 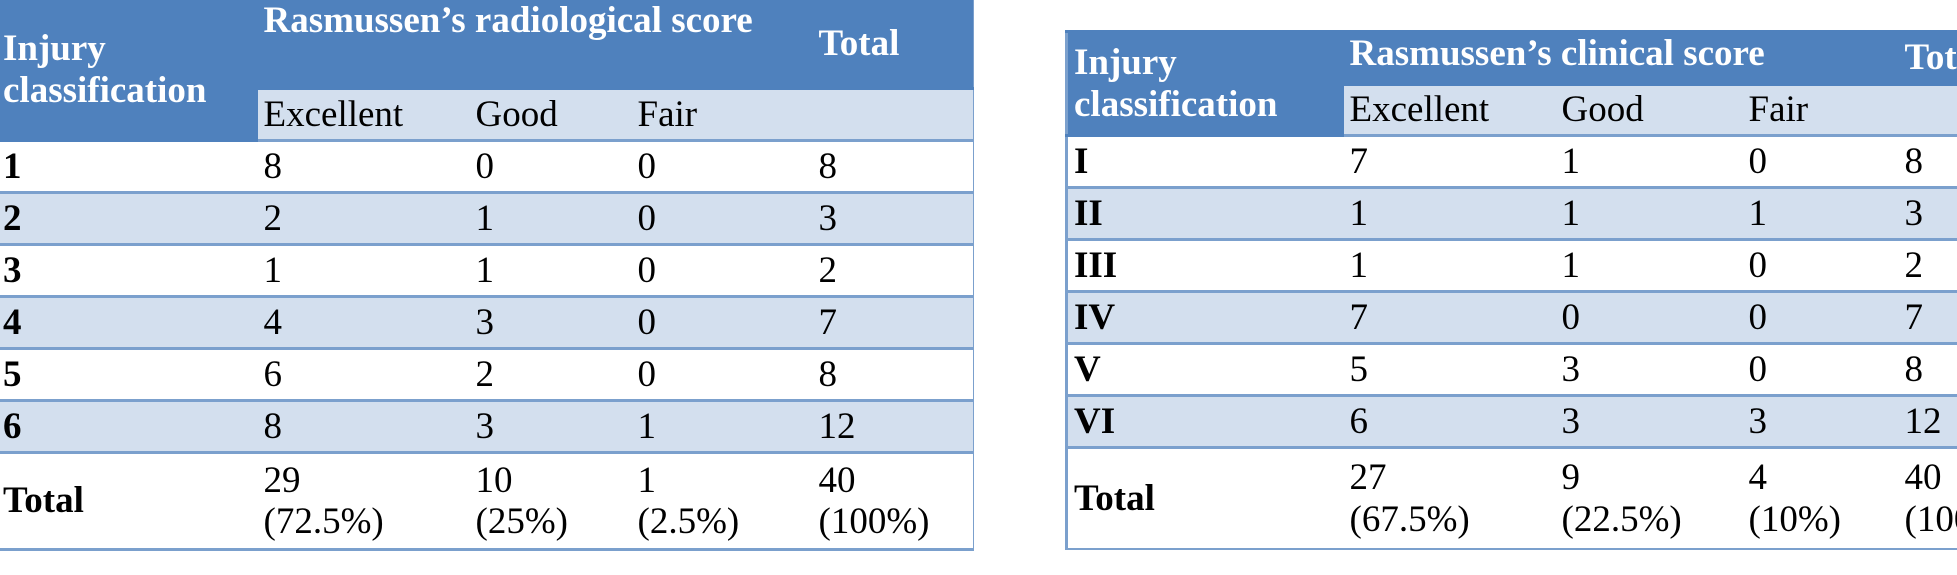 What do you see at coordinates (1449, 498) in the screenshot?
I see `total-cell: 27 (67.5%)` at bounding box center [1449, 498].